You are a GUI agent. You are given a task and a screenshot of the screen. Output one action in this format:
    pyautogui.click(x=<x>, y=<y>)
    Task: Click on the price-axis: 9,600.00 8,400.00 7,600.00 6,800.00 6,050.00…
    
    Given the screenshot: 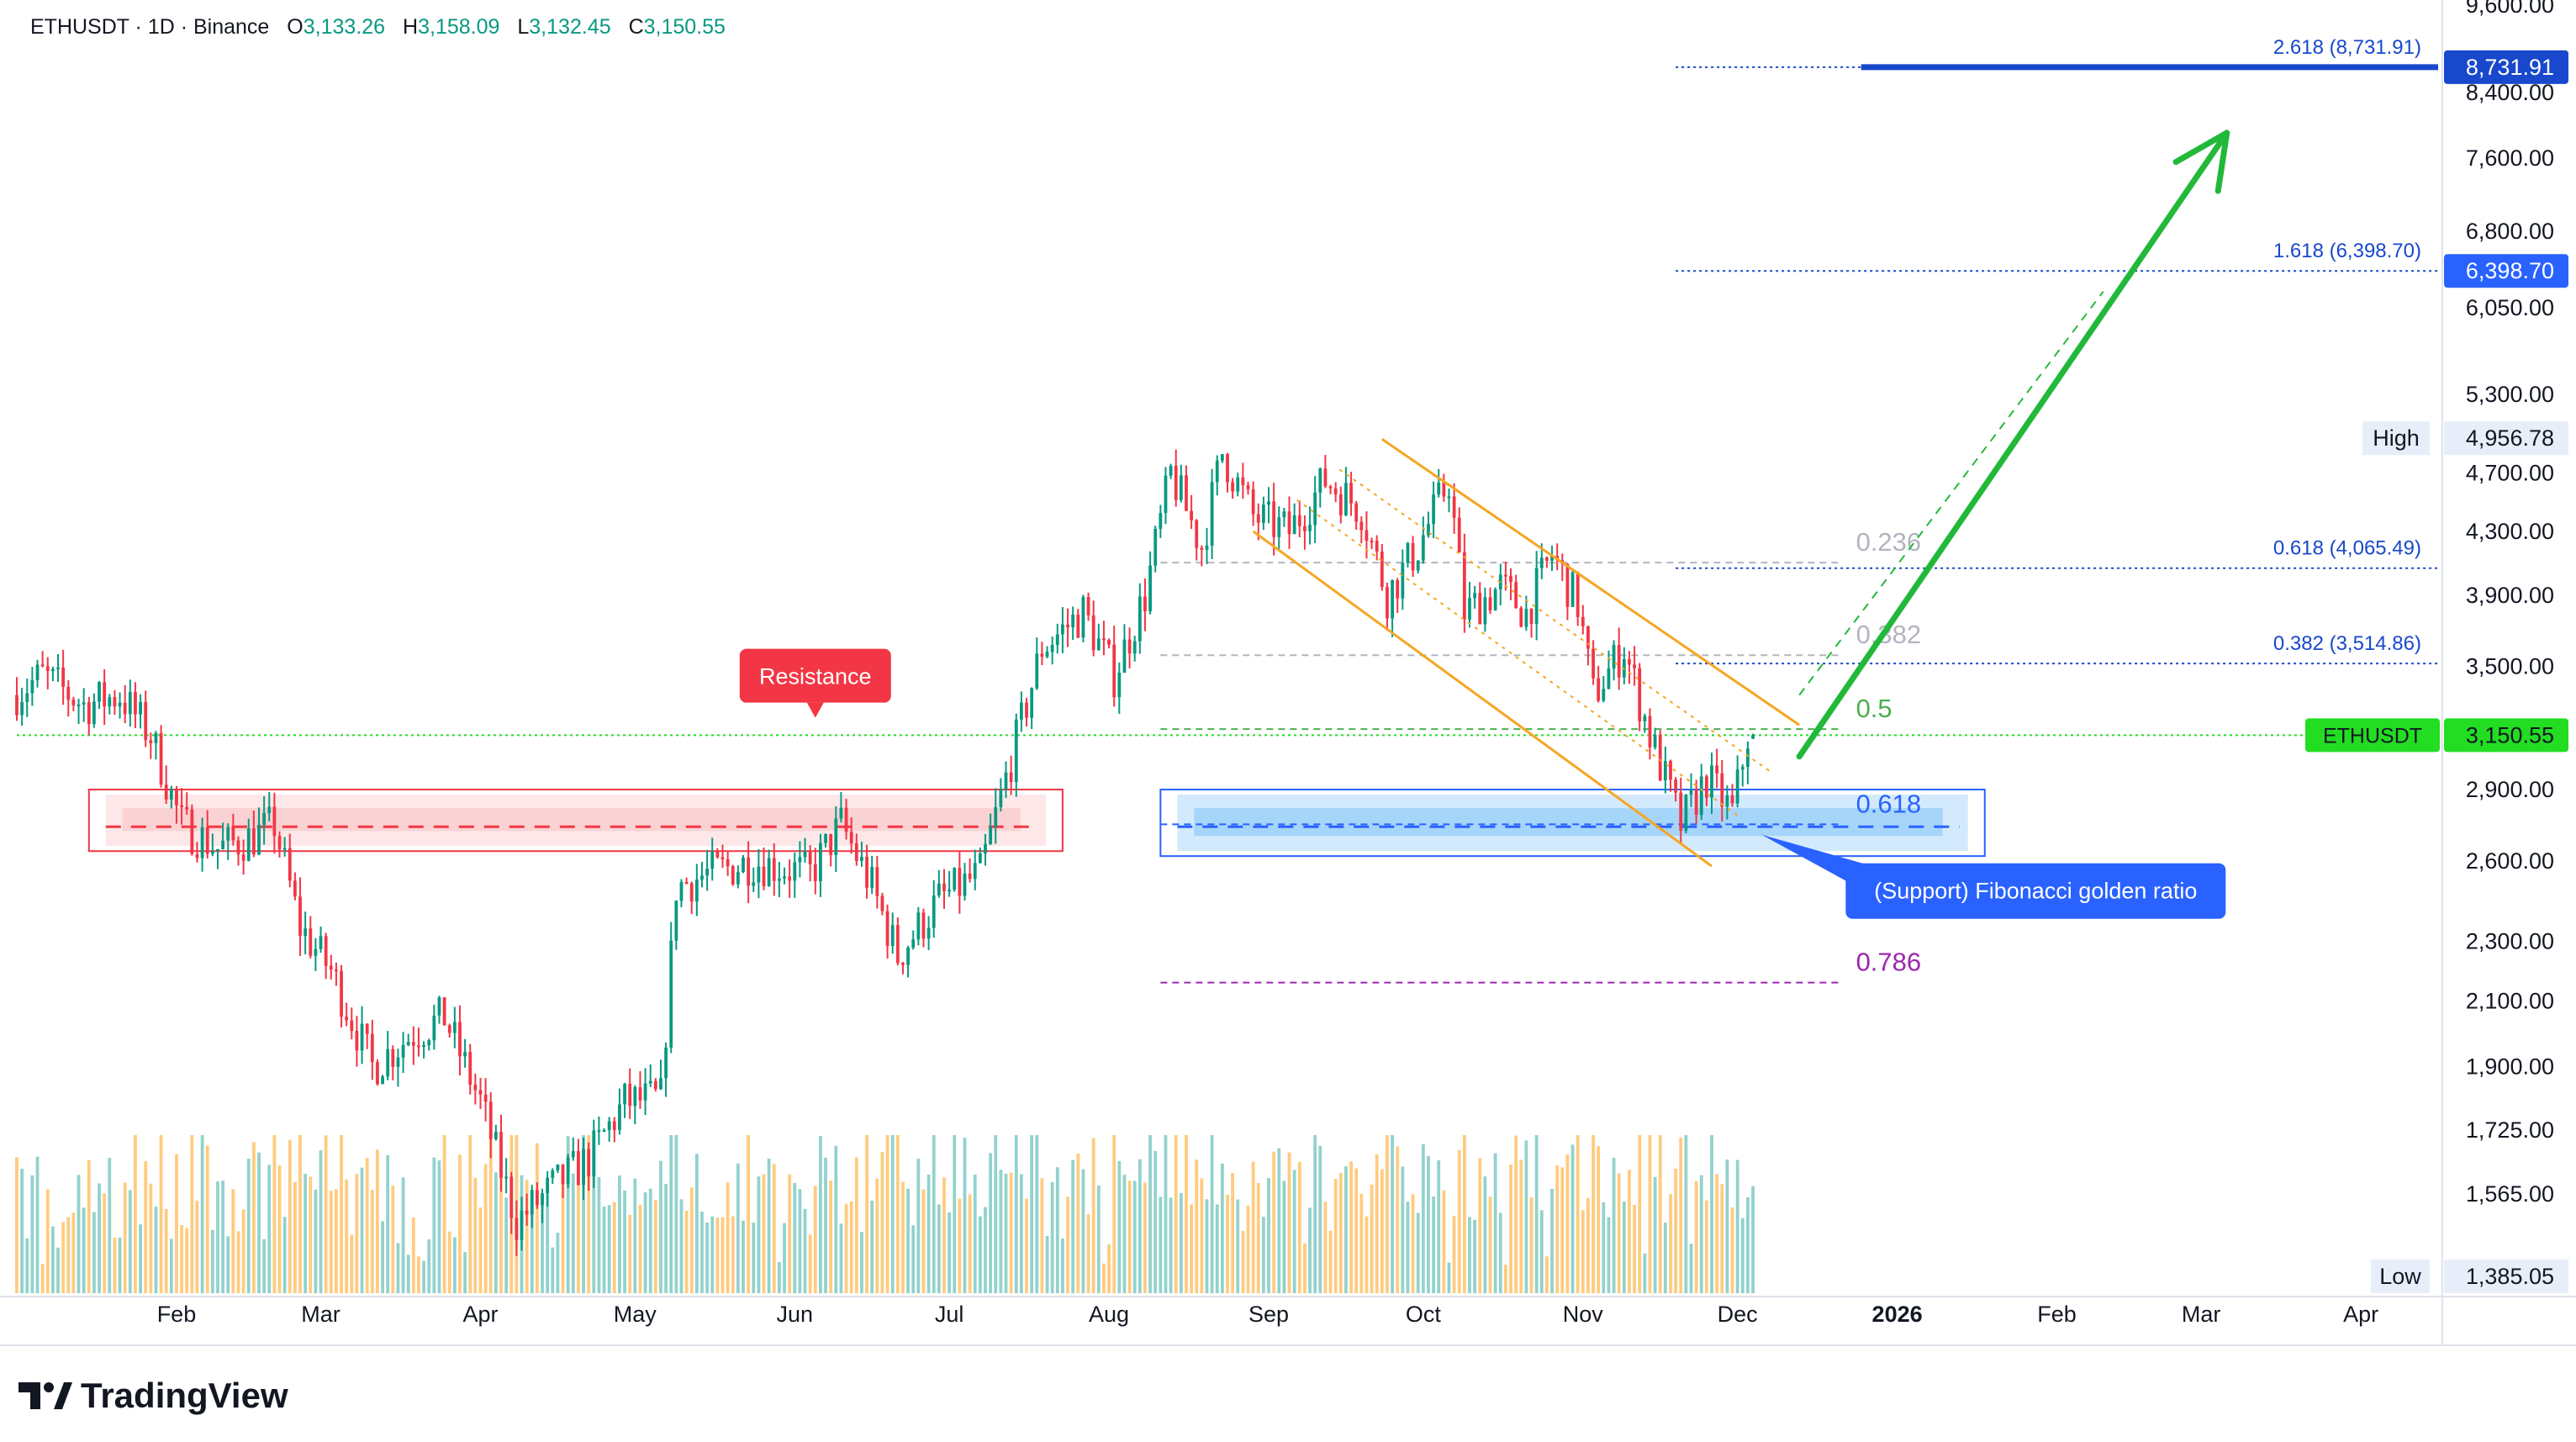 What is the action you would take?
    pyautogui.click(x=2510, y=603)
    